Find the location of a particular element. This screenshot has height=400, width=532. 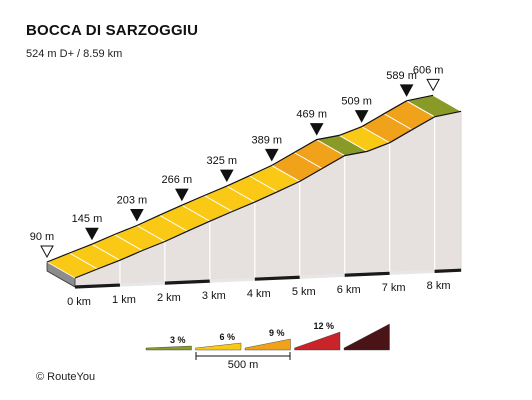

legend-label: 12 % is located at coordinates (323, 326).